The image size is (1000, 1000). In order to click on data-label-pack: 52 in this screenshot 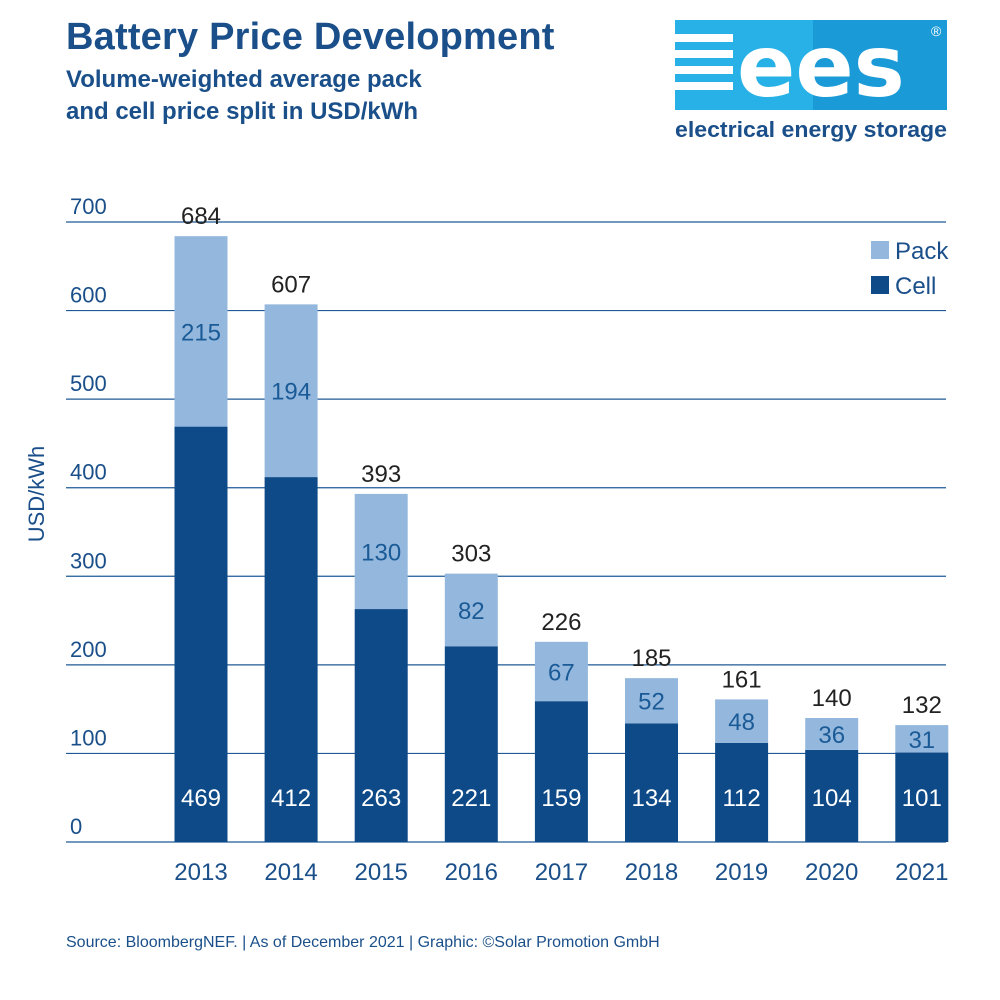, I will do `click(651, 702)`.